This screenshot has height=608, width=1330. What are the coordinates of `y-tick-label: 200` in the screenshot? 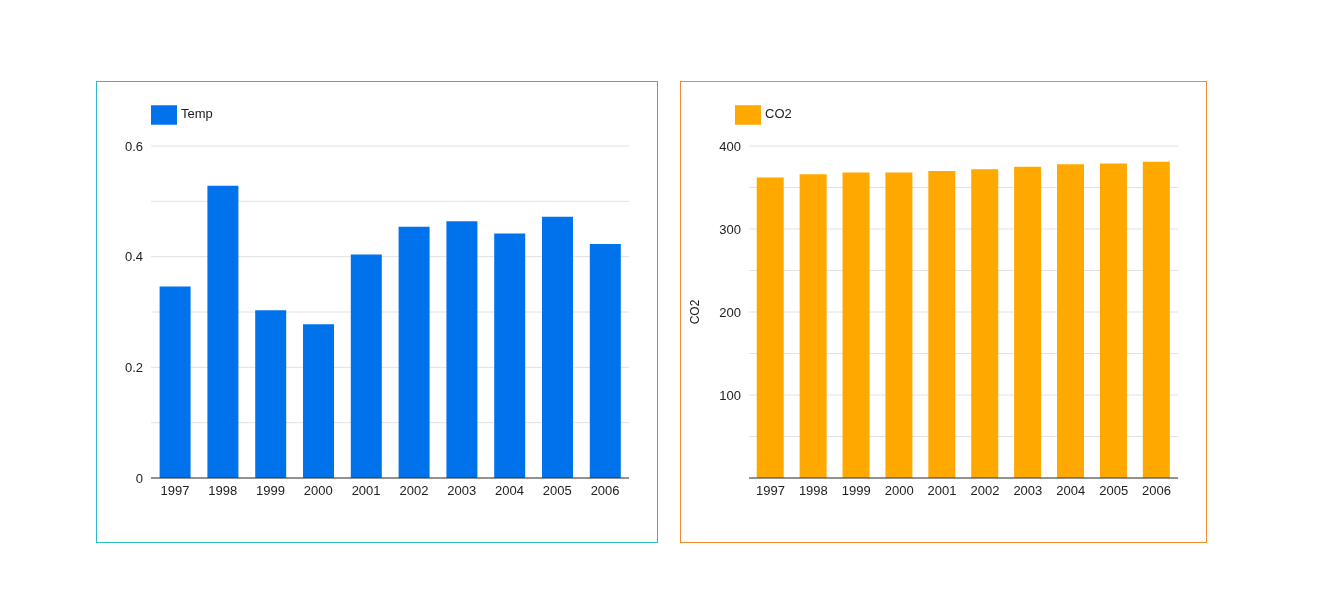 It's located at (730, 312).